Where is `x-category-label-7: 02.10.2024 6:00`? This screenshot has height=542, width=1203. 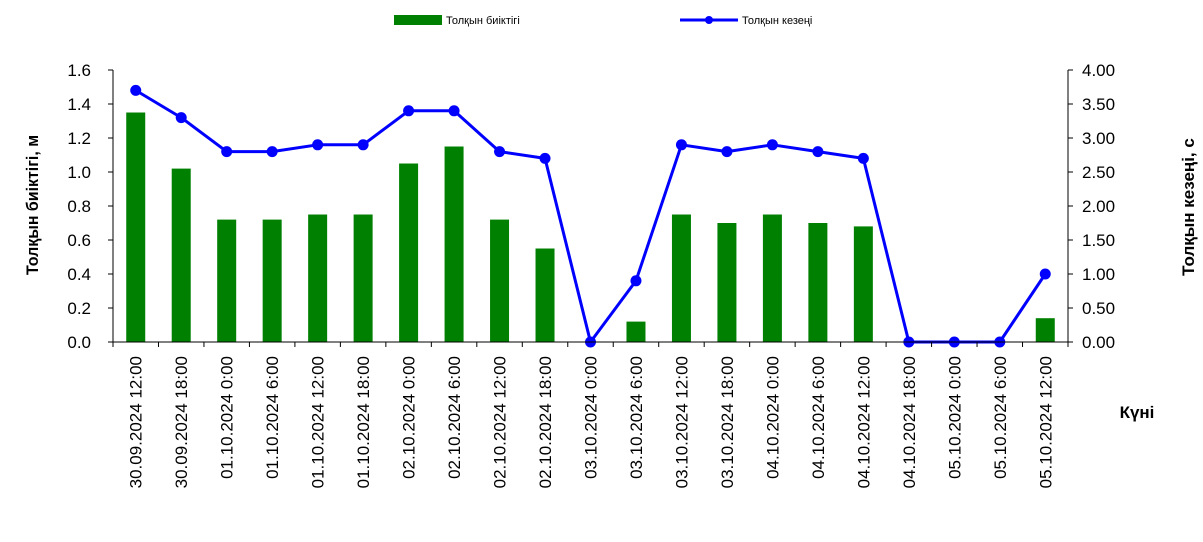 x-category-label-7: 02.10.2024 6:00 is located at coordinates (454, 417).